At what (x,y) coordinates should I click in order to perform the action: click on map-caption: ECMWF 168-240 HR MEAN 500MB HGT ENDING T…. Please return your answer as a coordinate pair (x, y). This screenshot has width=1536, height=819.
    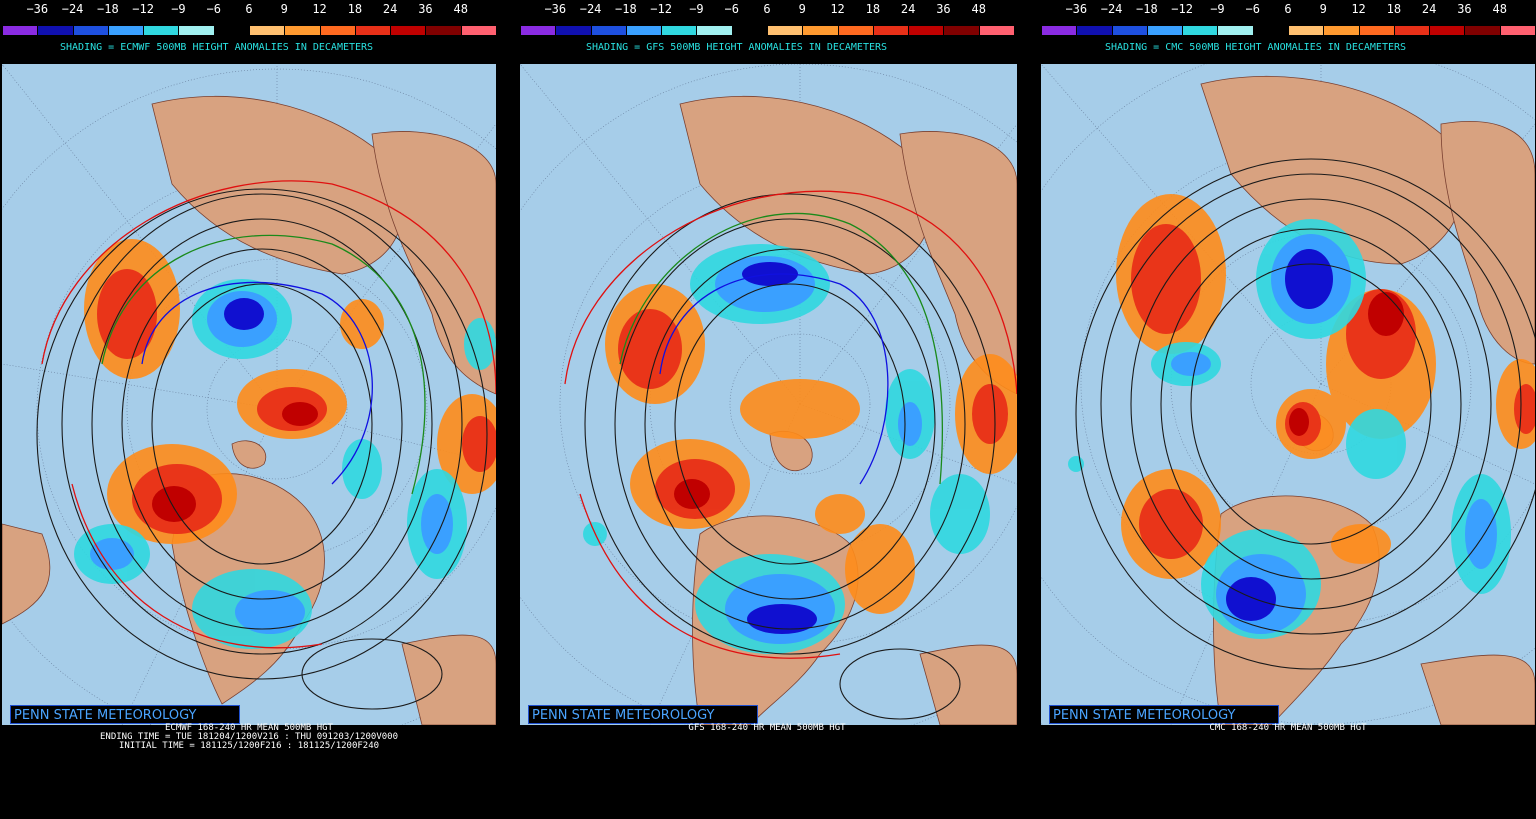
    Looking at the image, I should click on (248, 737).